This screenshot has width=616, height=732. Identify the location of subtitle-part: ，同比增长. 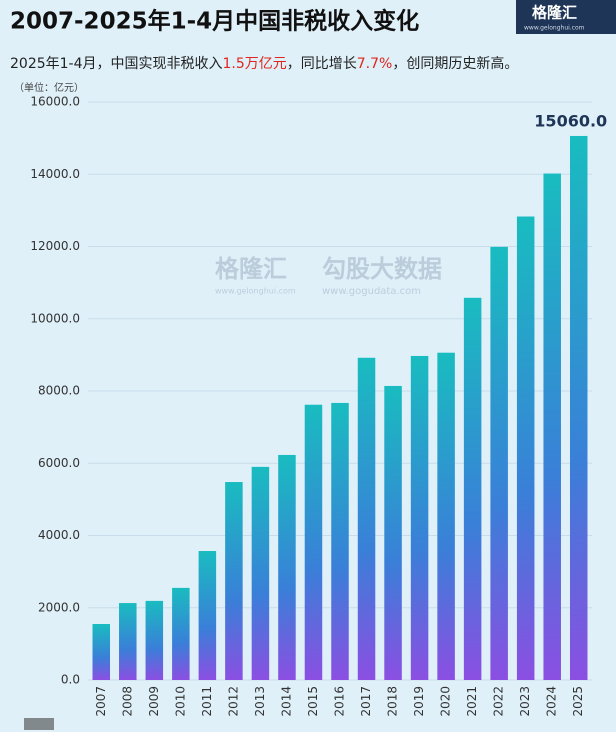
(322, 64).